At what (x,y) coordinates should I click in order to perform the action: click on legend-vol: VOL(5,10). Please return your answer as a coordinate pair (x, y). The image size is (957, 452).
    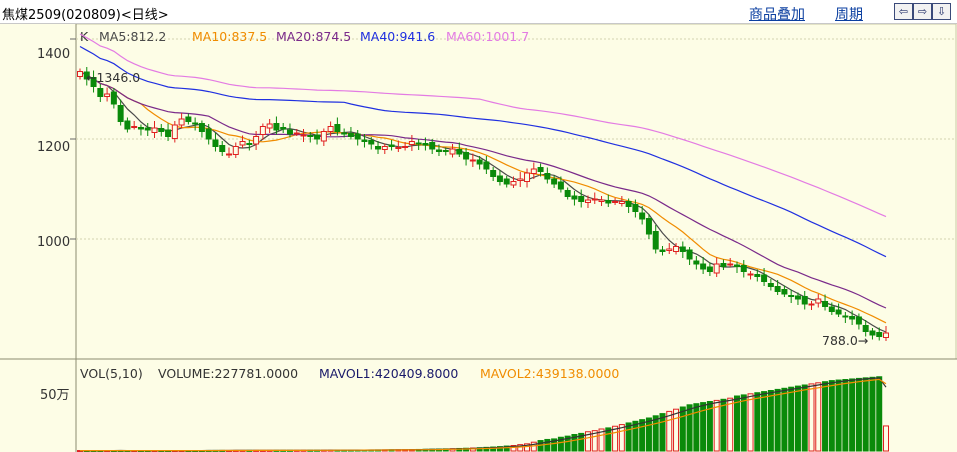
    Looking at the image, I should click on (111, 373).